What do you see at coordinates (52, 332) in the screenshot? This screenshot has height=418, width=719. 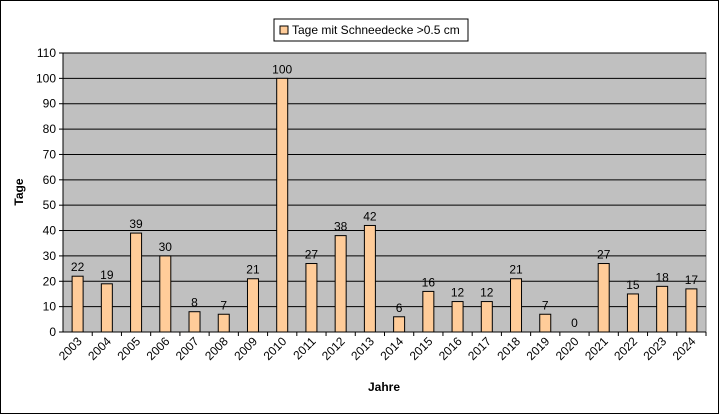 I see `y-tick-label: 0` at bounding box center [52, 332].